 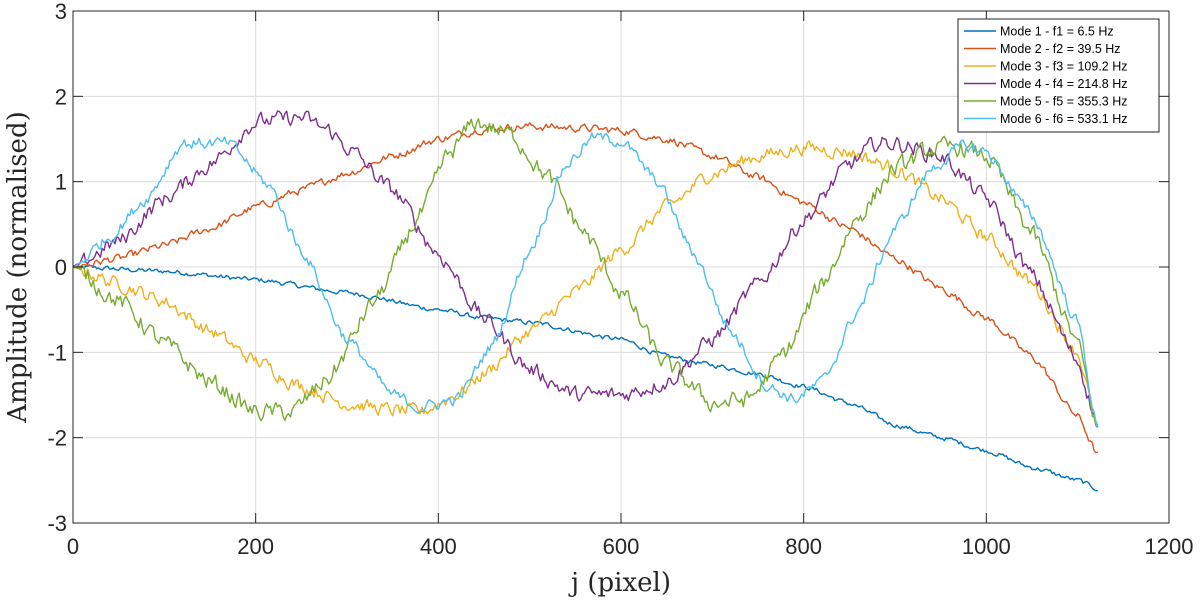 What do you see at coordinates (1064, 102) in the screenshot?
I see `legend-label-mode-5: Mode 5 - f5 = 355.3 Hz` at bounding box center [1064, 102].